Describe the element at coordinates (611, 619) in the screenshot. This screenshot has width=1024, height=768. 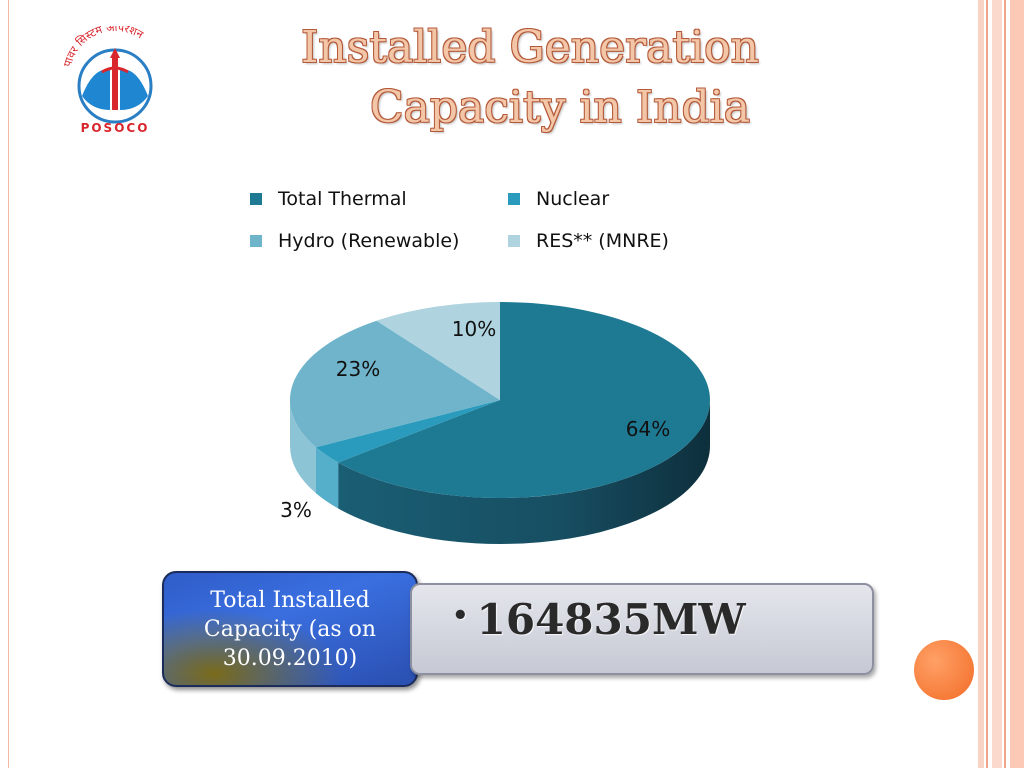
I see `total-capacity-number: 164835MW` at that location.